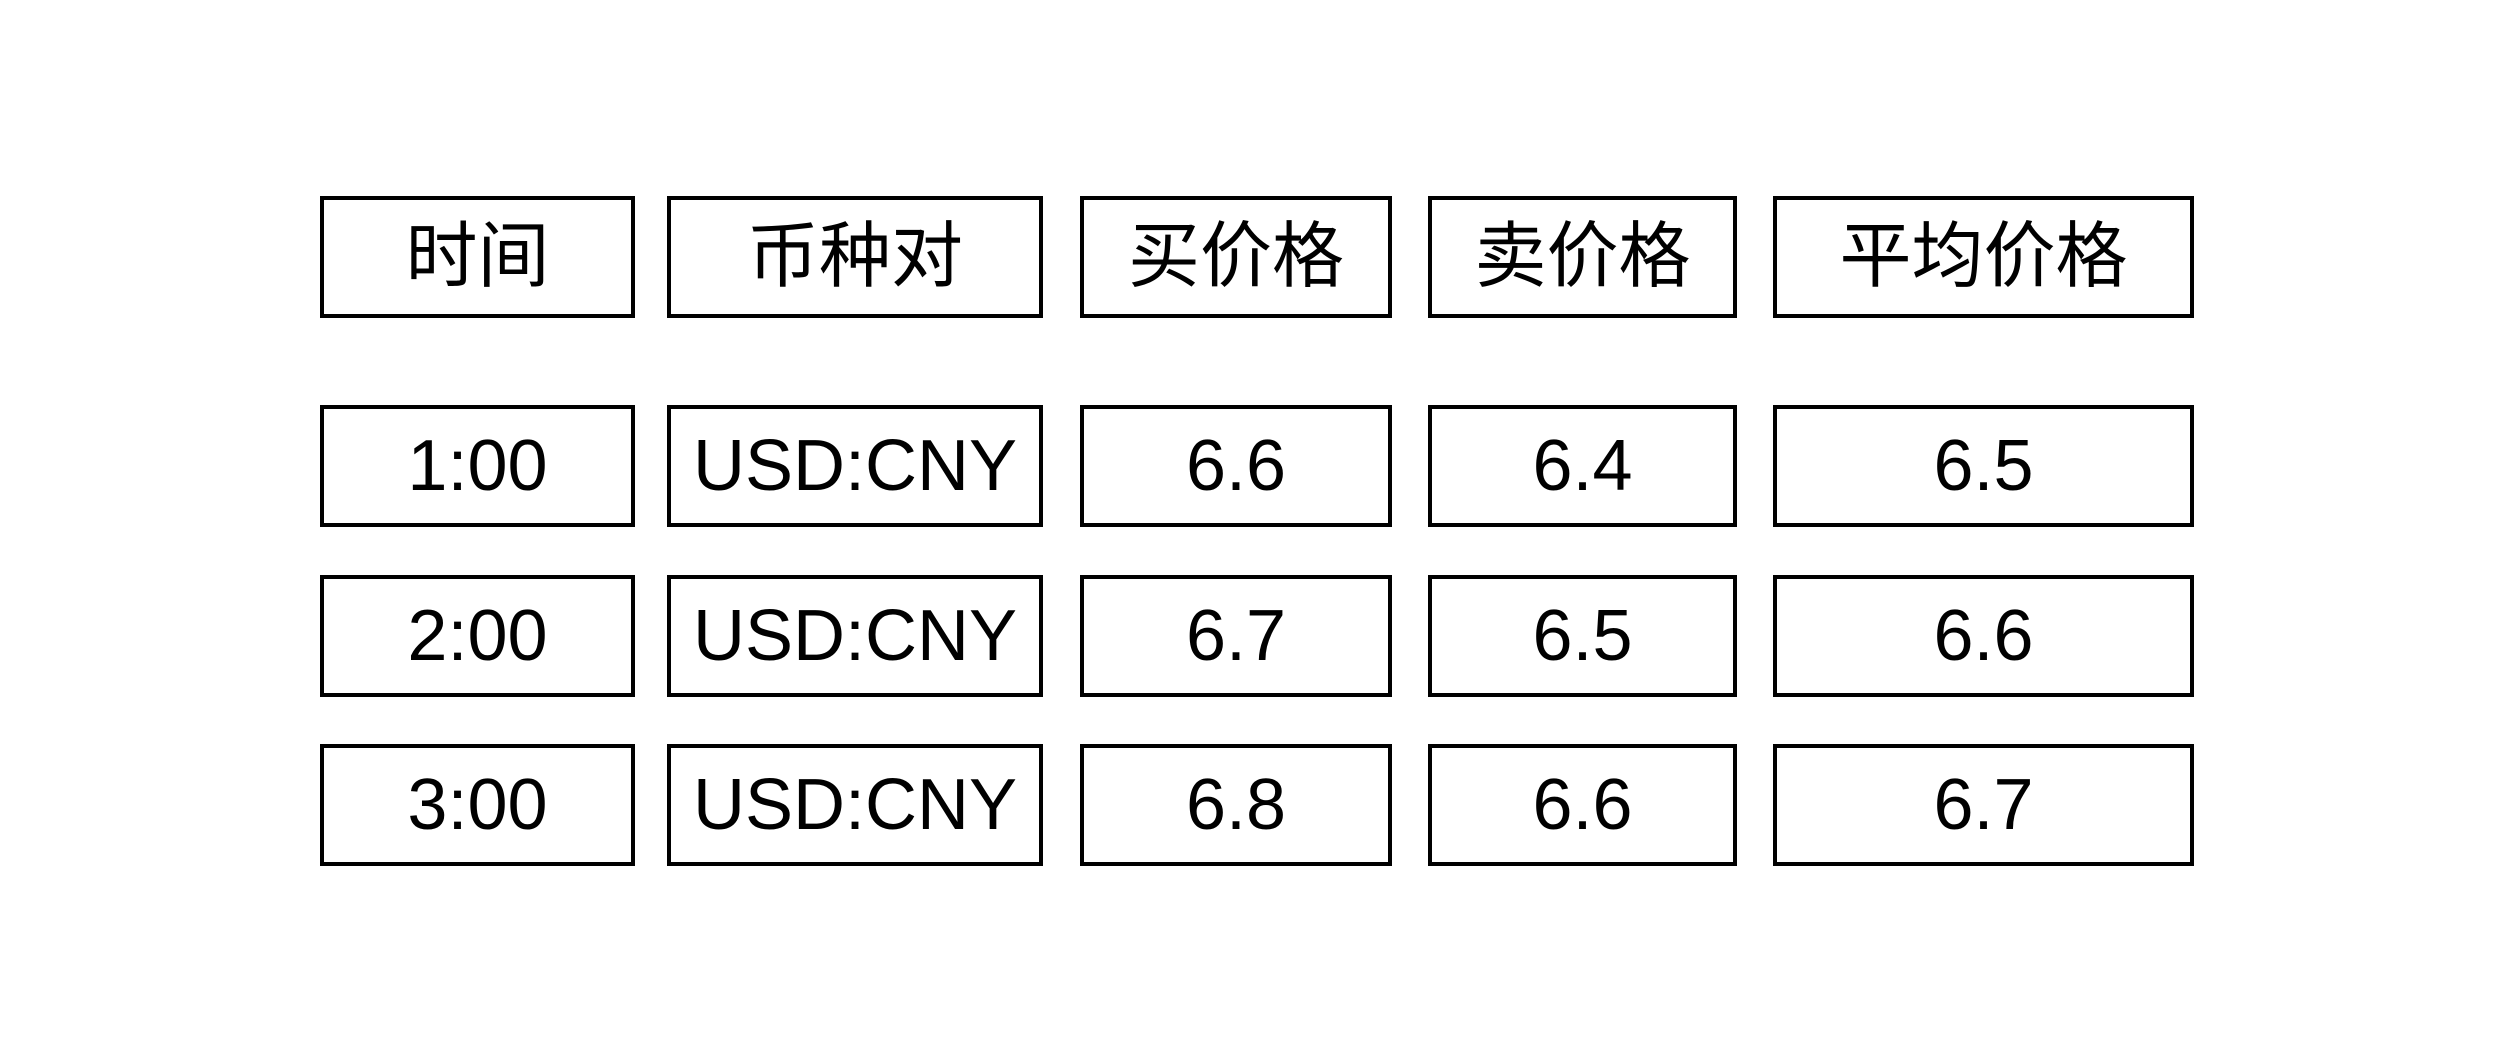 The image size is (2520, 1059). I want to click on header-cell-sell-price: 卖价格, so click(1582, 257).